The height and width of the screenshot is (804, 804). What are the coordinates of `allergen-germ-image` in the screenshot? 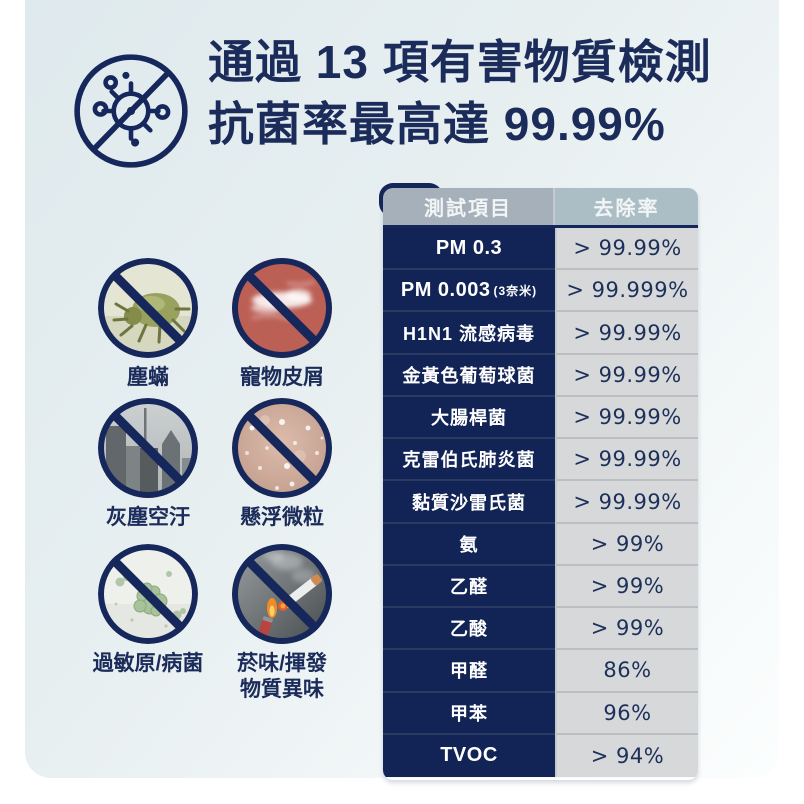 It's located at (148, 594).